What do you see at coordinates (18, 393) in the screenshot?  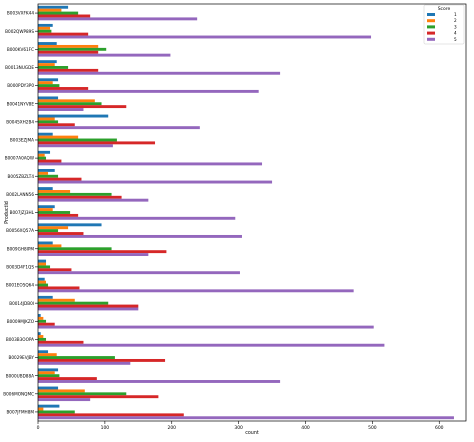 I see `y-tick-label: B006MONQMC` at bounding box center [18, 393].